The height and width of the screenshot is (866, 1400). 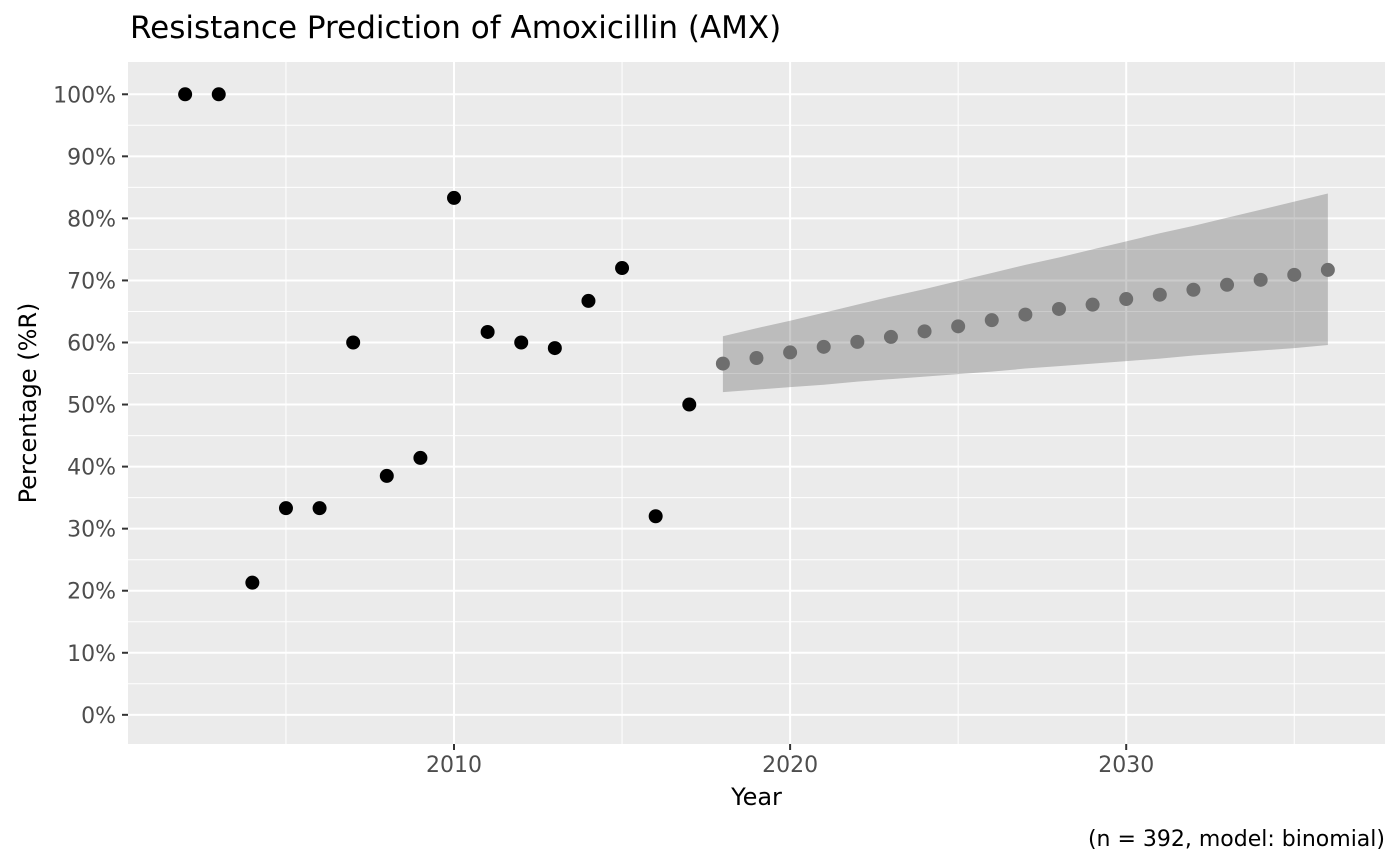 What do you see at coordinates (98, 716) in the screenshot?
I see `y-tick-label: 0%` at bounding box center [98, 716].